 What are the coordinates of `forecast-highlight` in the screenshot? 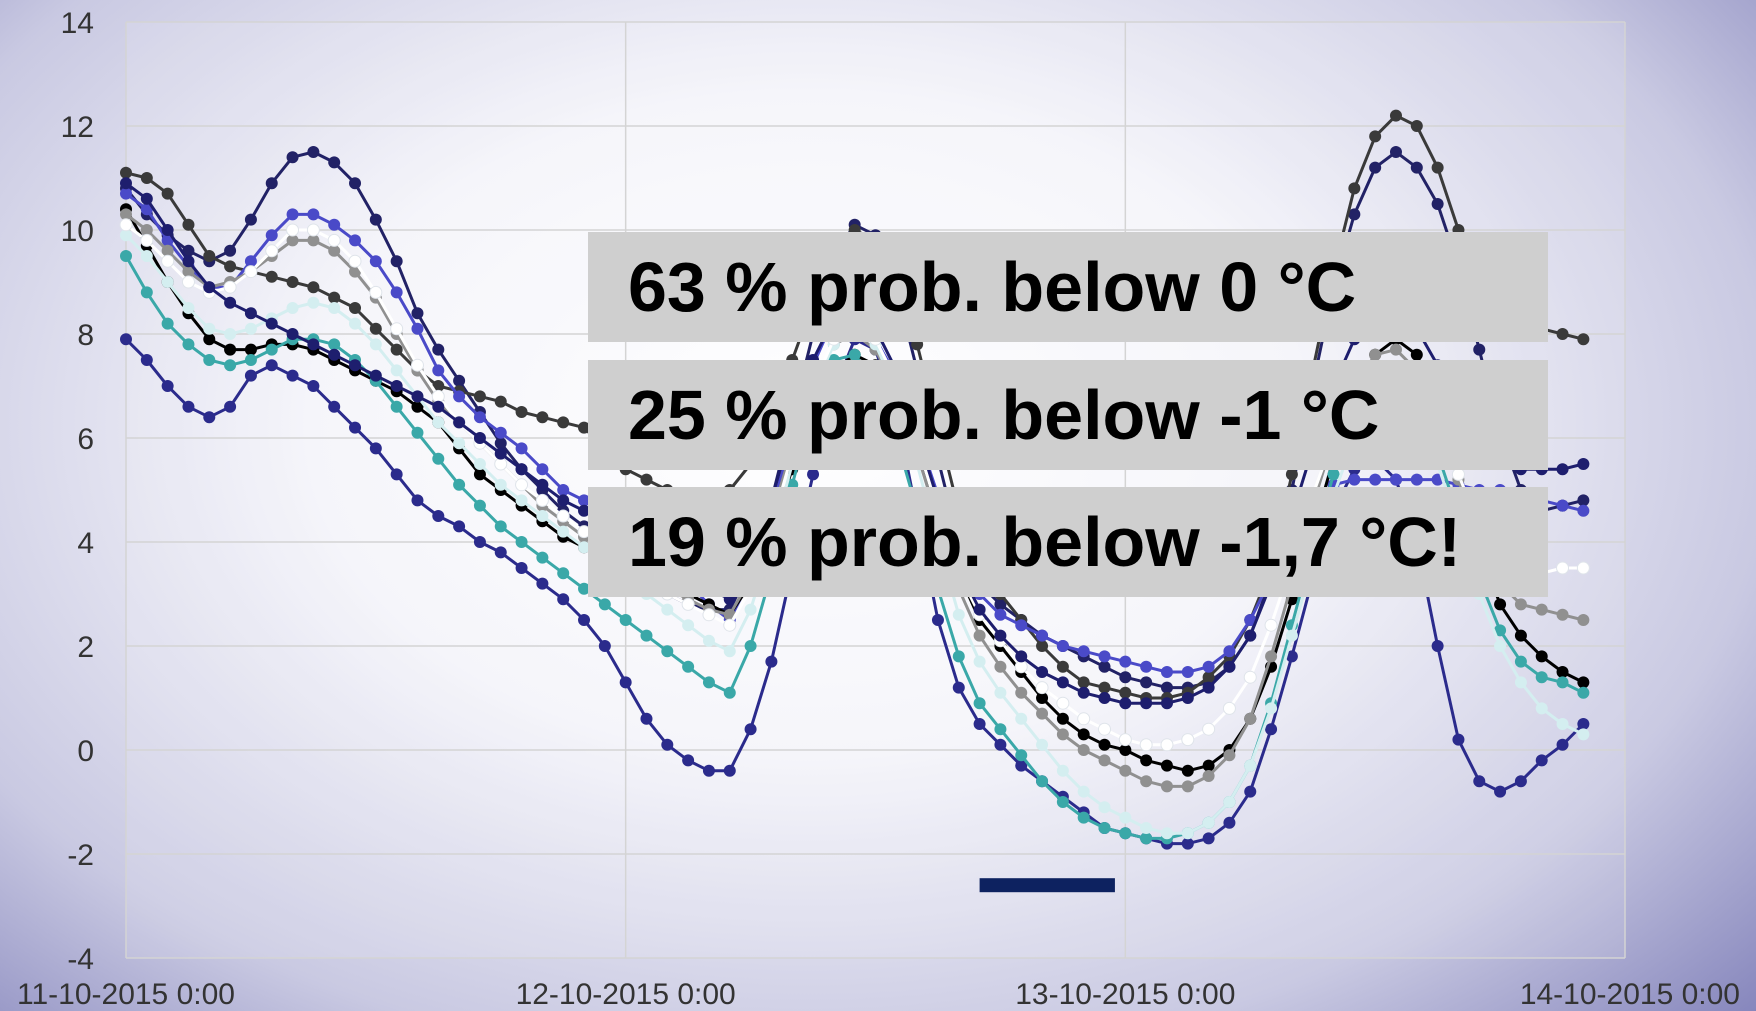 It's located at (1047, 885).